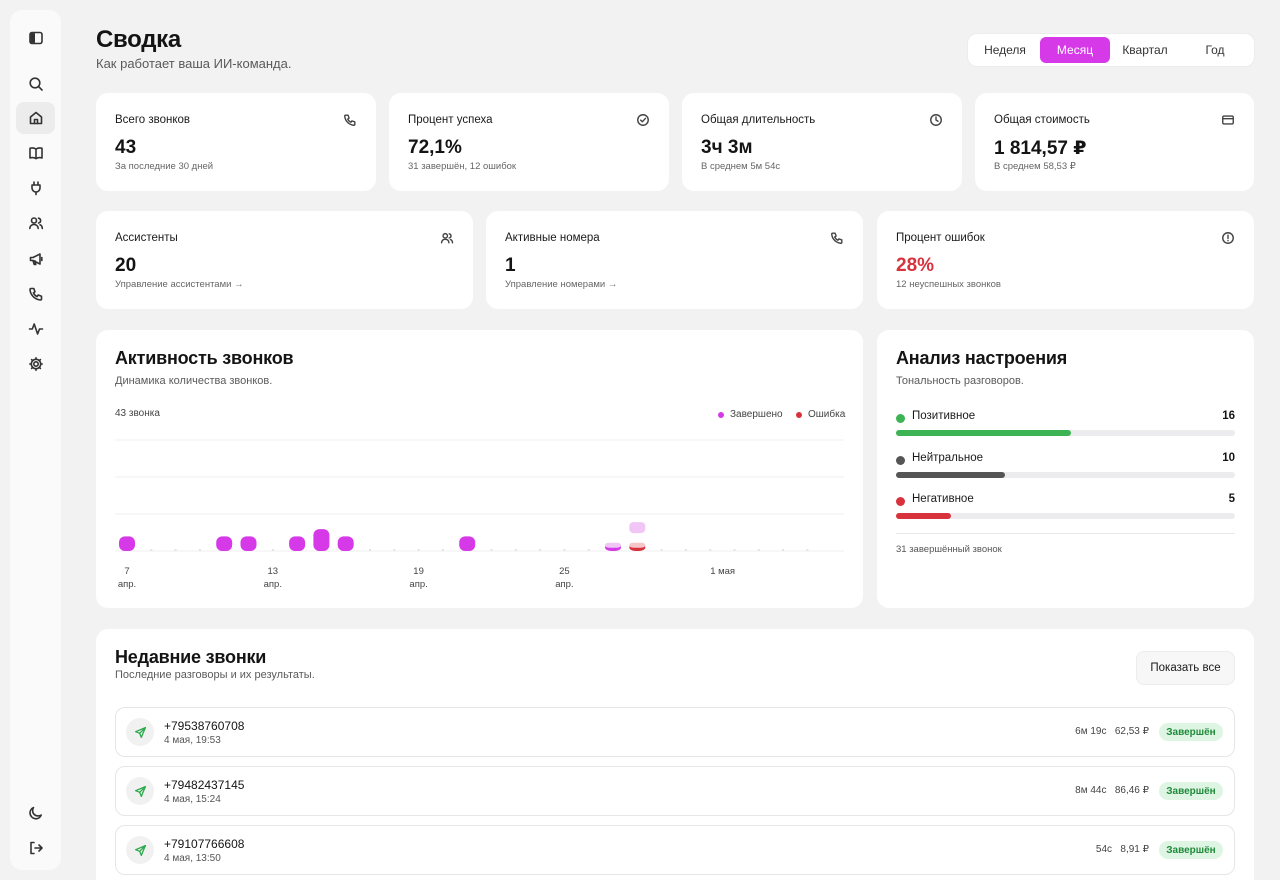 Image resolution: width=1280 pixels, height=880 pixels. Describe the element at coordinates (983, 433) in the screenshot. I see `sentiment-bar-fill` at that location.